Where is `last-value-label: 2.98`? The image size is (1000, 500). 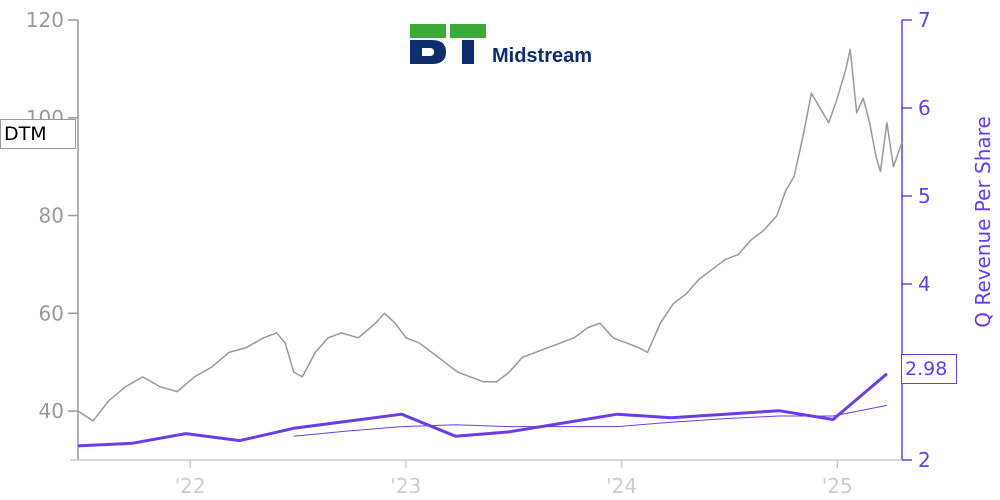 last-value-label: 2.98 is located at coordinates (929, 369).